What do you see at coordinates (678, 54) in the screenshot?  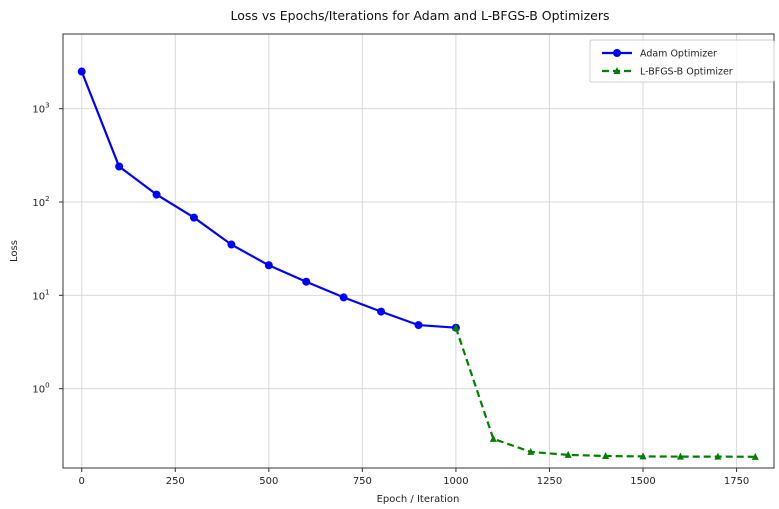 I see `legend-entry-label: Adam Optimizer` at bounding box center [678, 54].